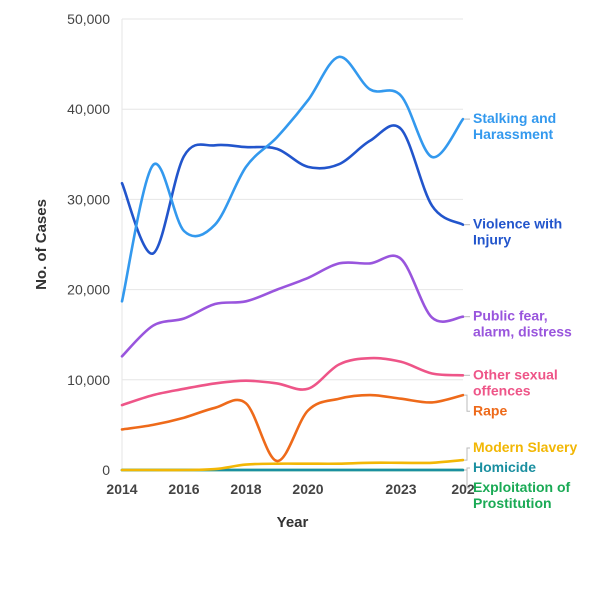  I want to click on series-label-other-sexual-offences: Other sexual, so click(515, 374).